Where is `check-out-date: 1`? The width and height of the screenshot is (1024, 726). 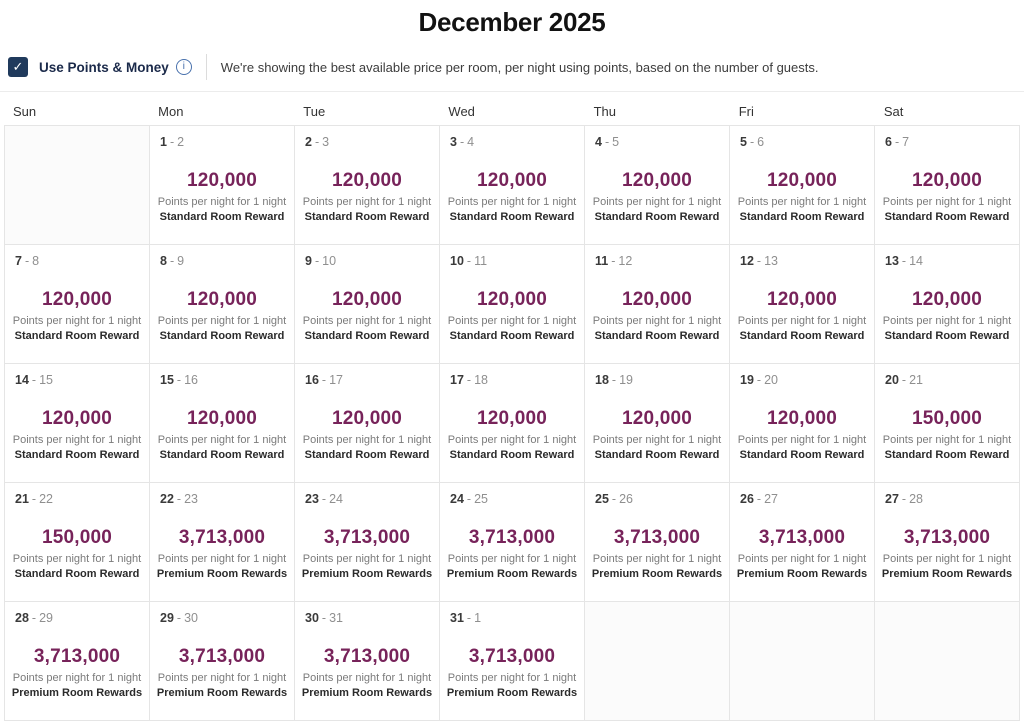
check-out-date: 1 is located at coordinates (478, 618).